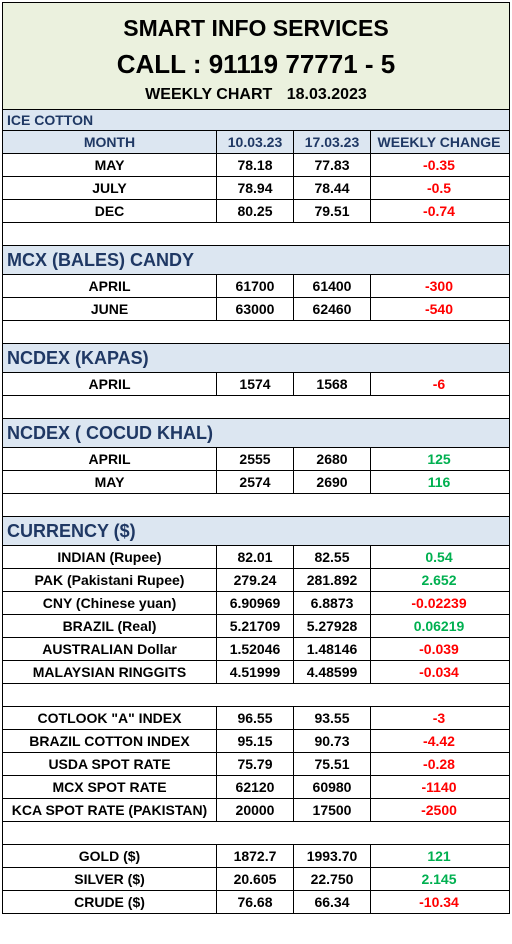  I want to click on value-prev: 6.90969, so click(255, 603).